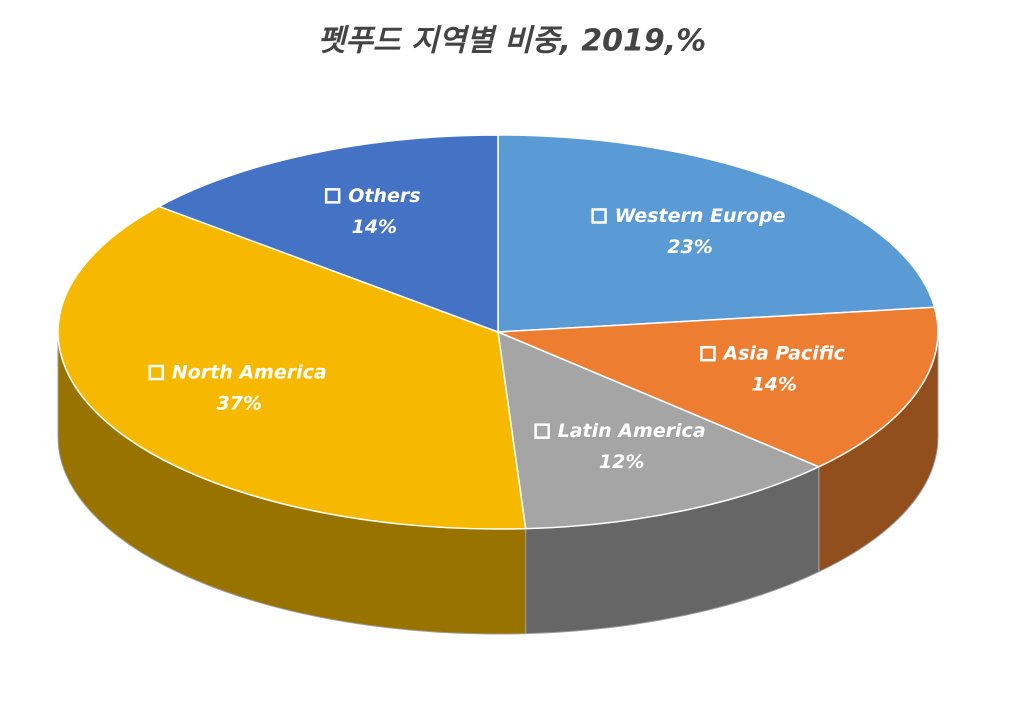  I want to click on slice-value: 23%, so click(689, 247).